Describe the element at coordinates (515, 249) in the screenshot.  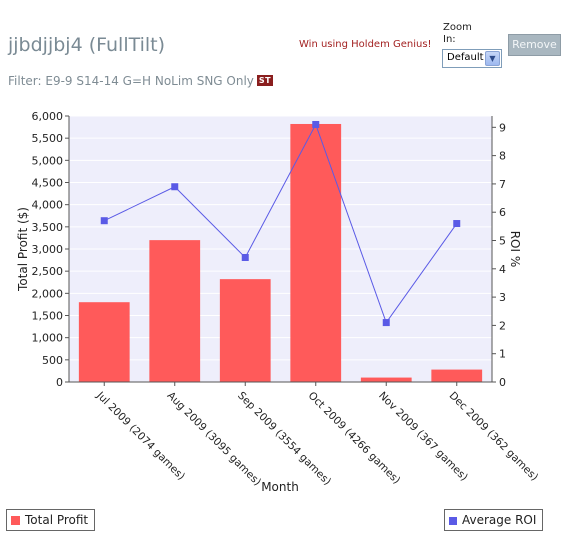
I see `y2-axis-title: ROI %` at that location.